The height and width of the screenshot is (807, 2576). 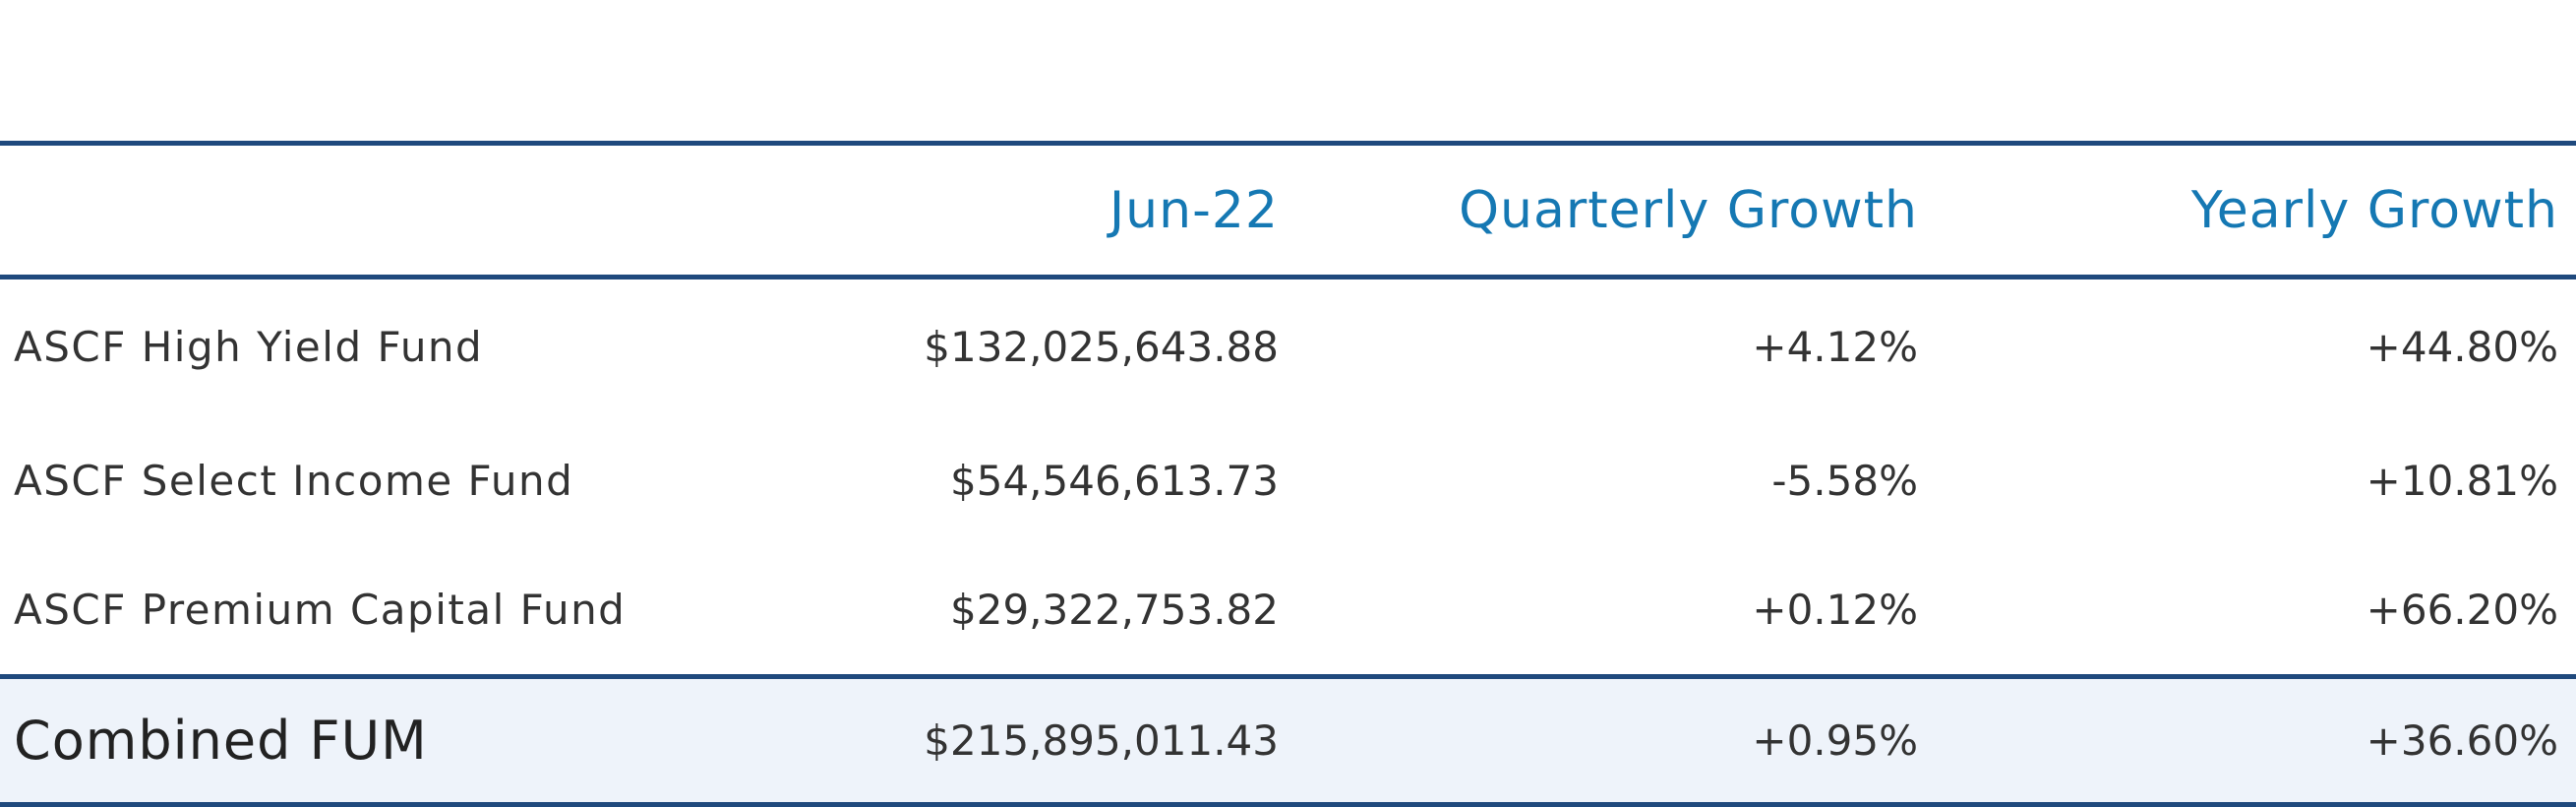 What do you see at coordinates (1835, 741) in the screenshot?
I see `total-quarterly-growth: +0.95%` at bounding box center [1835, 741].